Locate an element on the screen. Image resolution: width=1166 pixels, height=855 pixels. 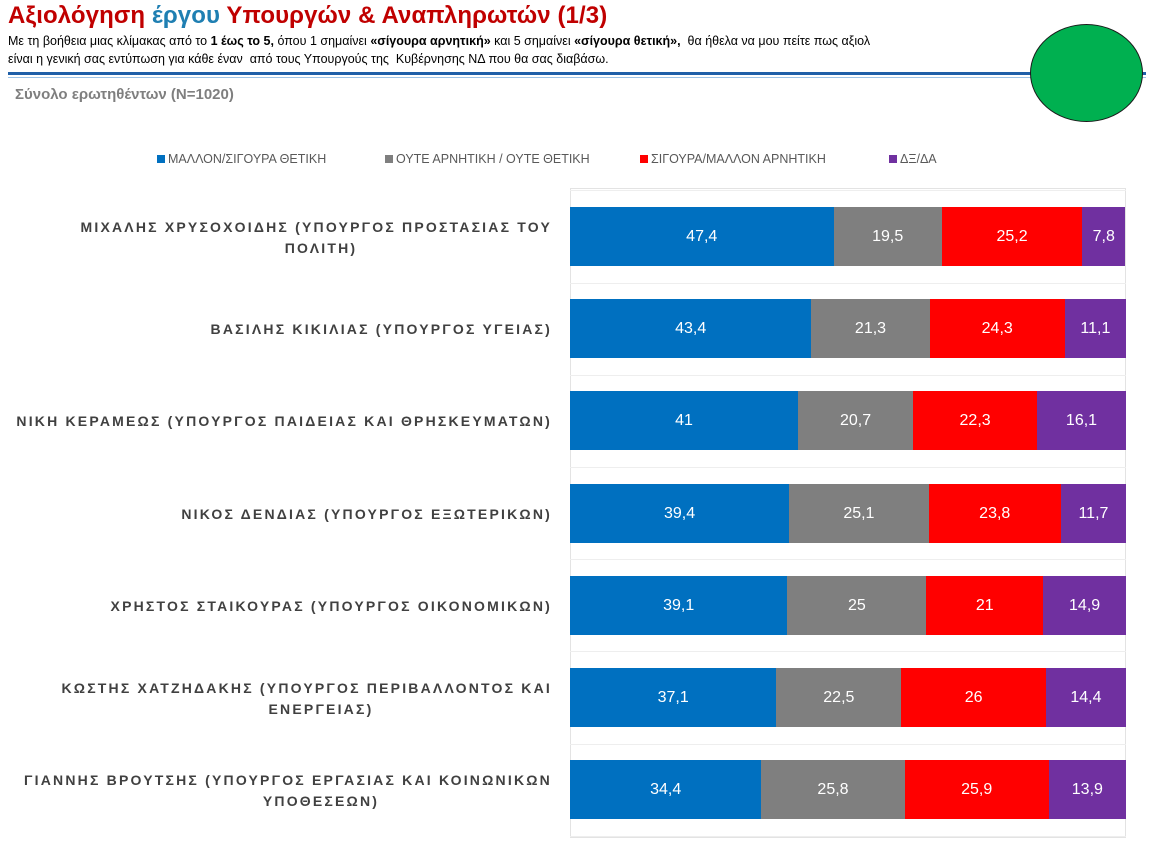
data-label: 47,4 is located at coordinates (702, 236).